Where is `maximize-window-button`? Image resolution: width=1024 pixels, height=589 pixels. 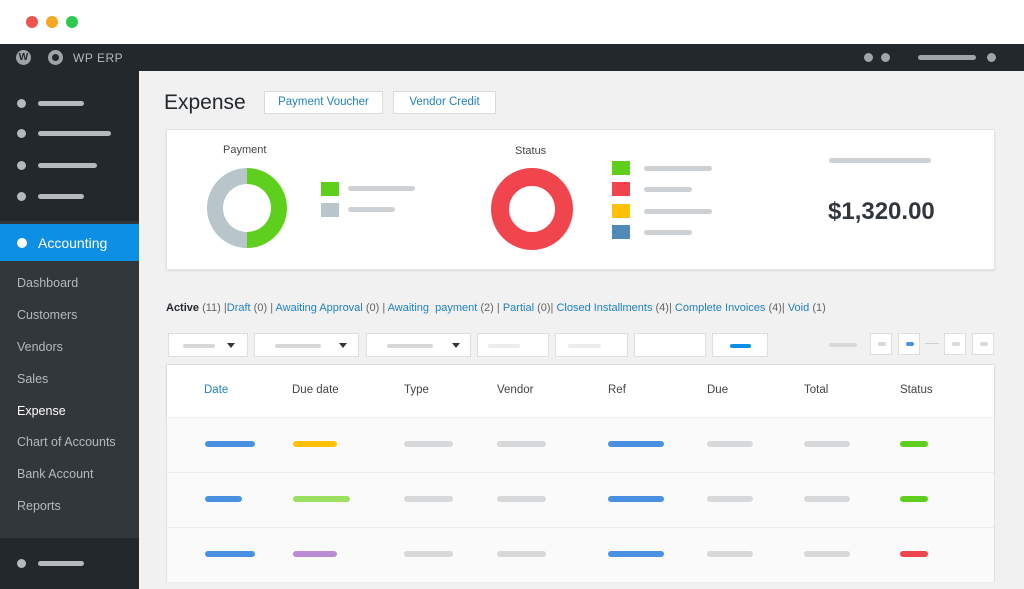
maximize-window-button is located at coordinates (72, 22).